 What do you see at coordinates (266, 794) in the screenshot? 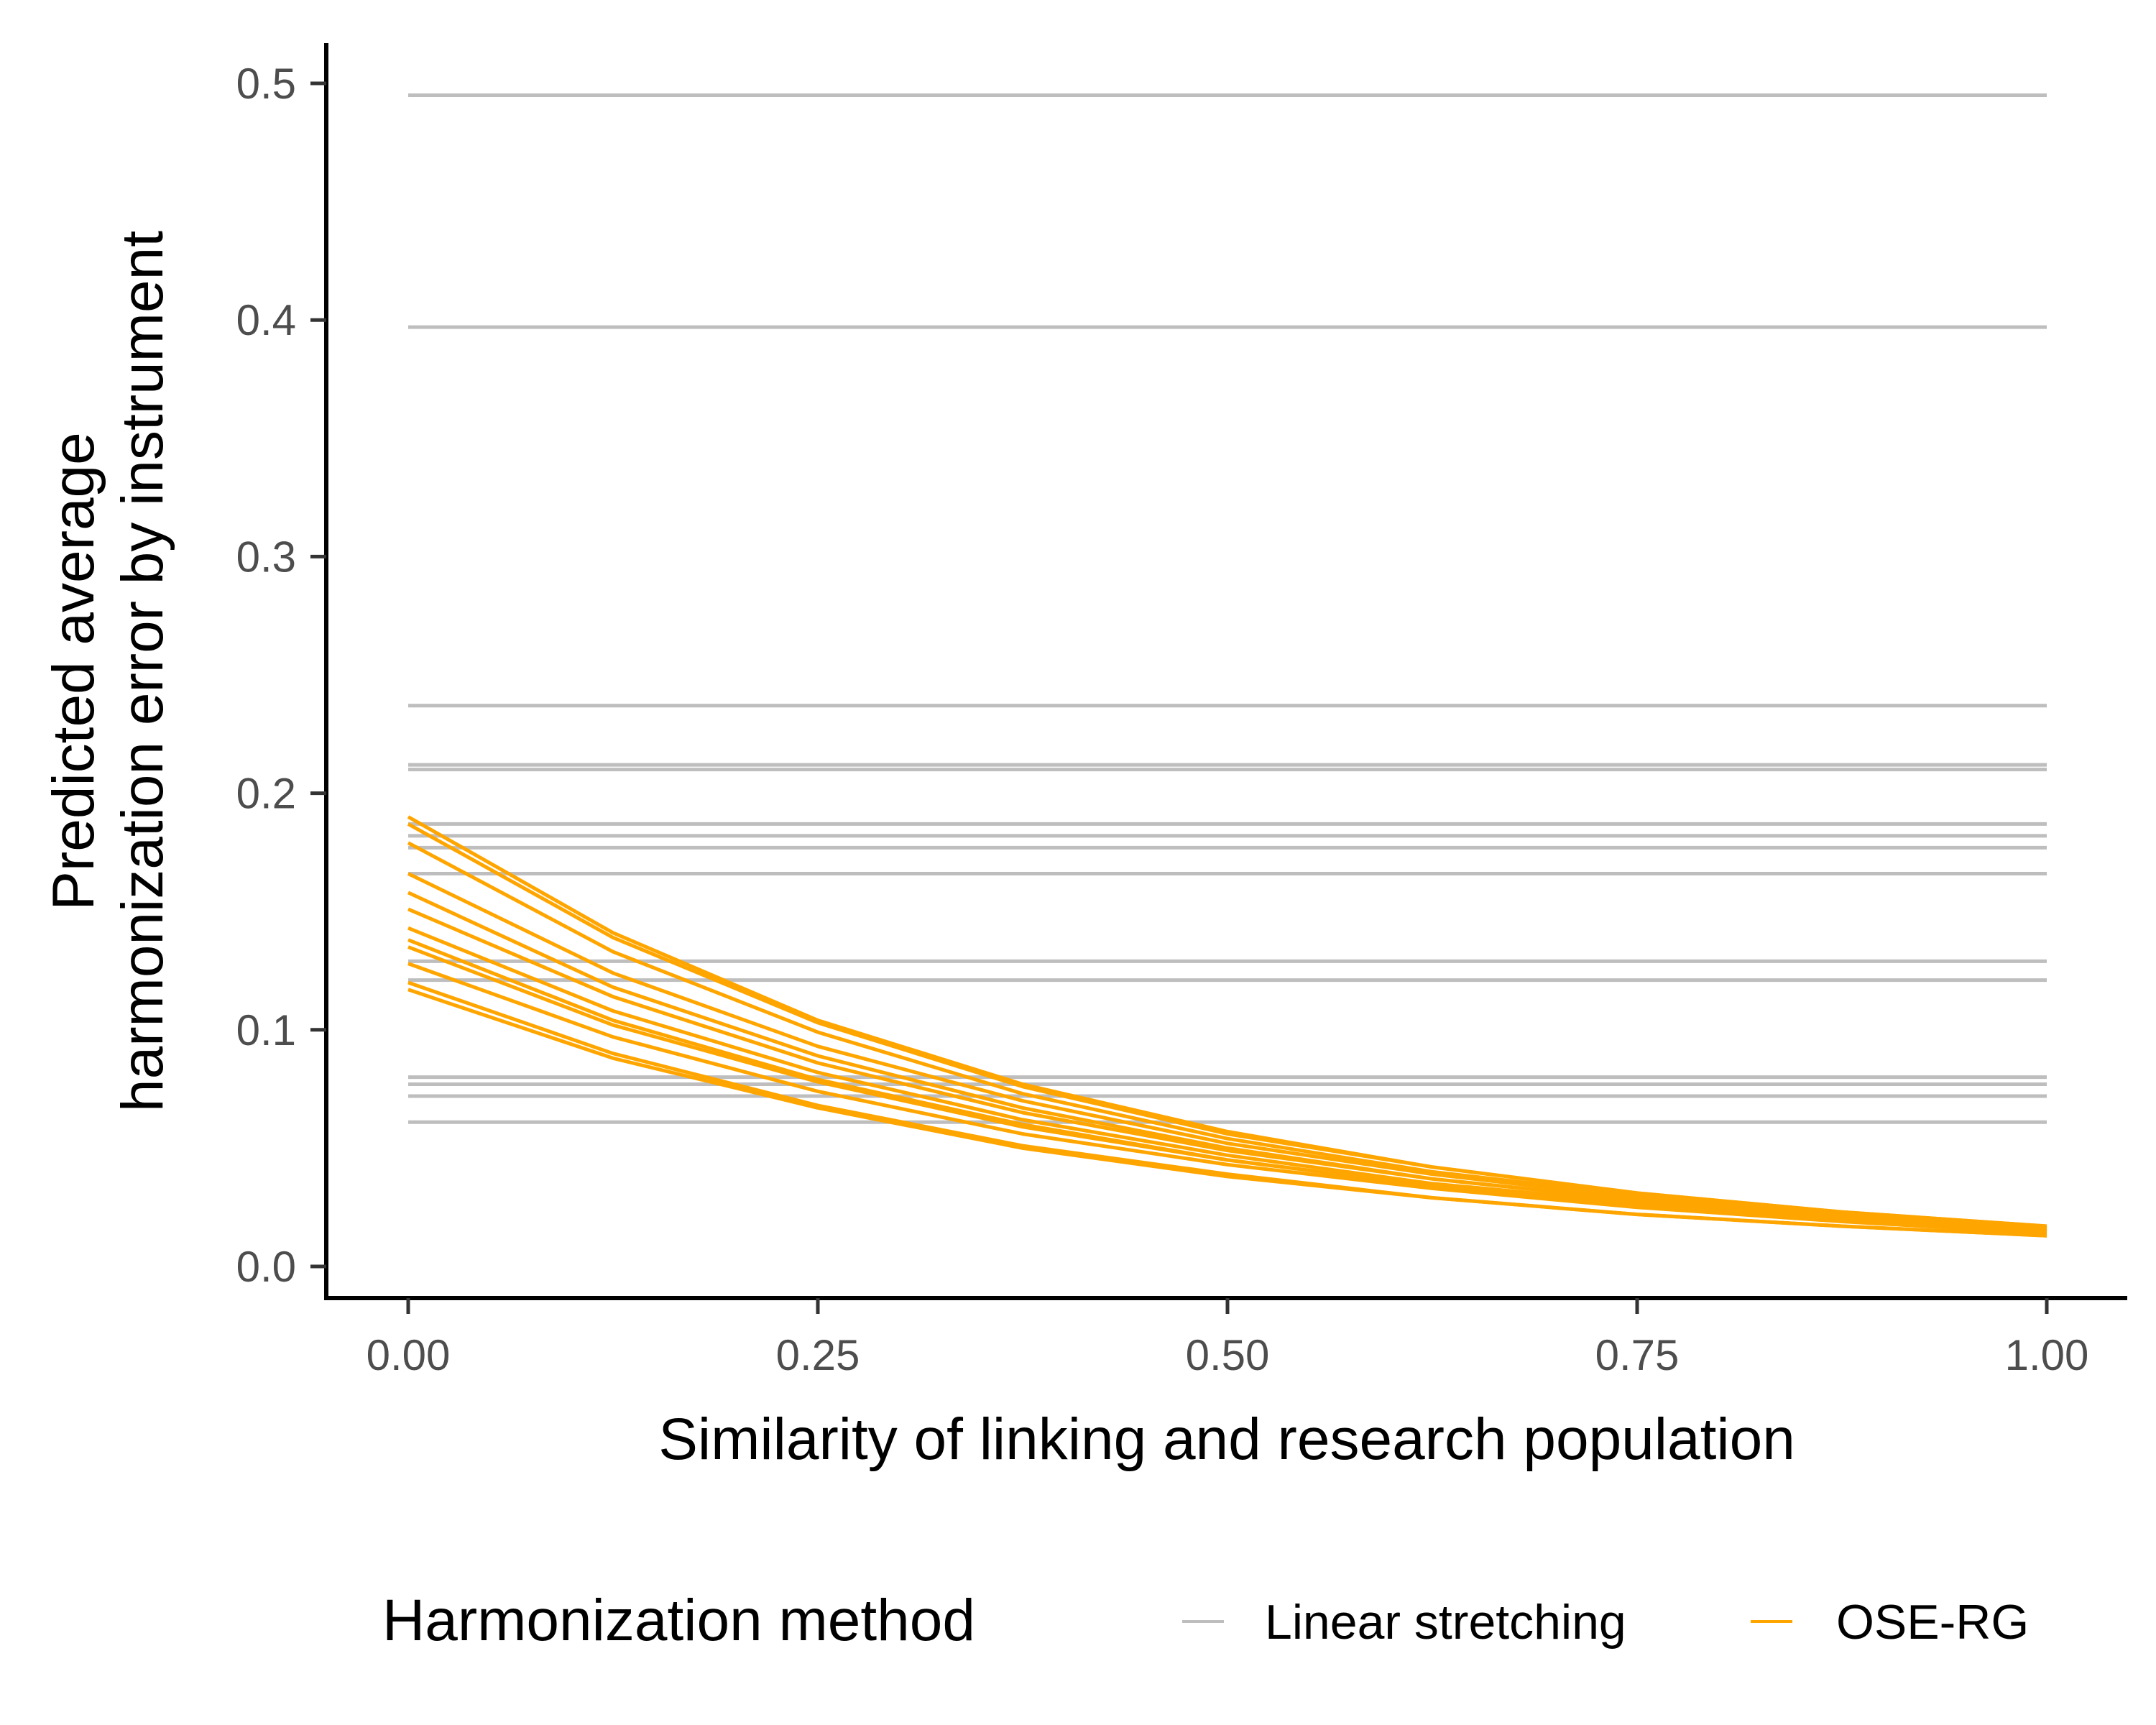
I see `y-tick-label: 0.2` at bounding box center [266, 794].